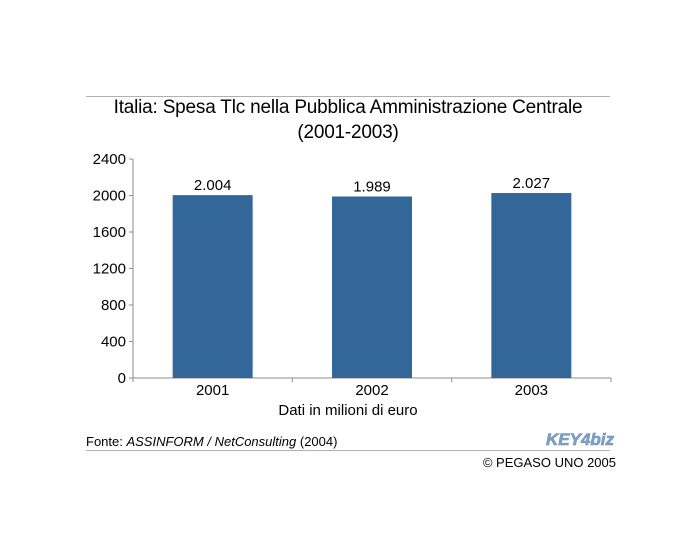  Describe the element at coordinates (113, 305) in the screenshot. I see `y-tick-label: 800` at that location.